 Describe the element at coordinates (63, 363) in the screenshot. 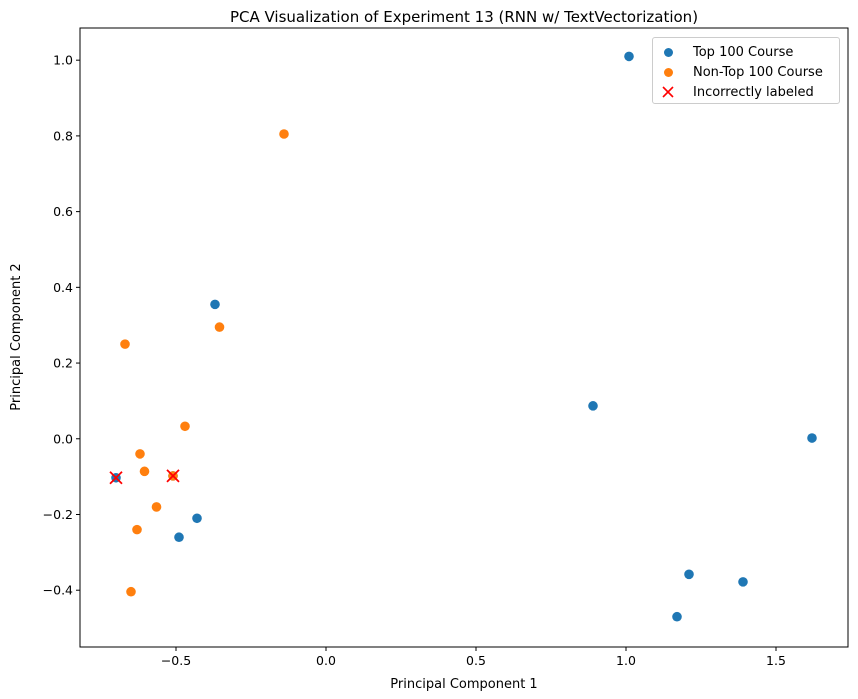

I see `y-tick-label: 0.2` at that location.